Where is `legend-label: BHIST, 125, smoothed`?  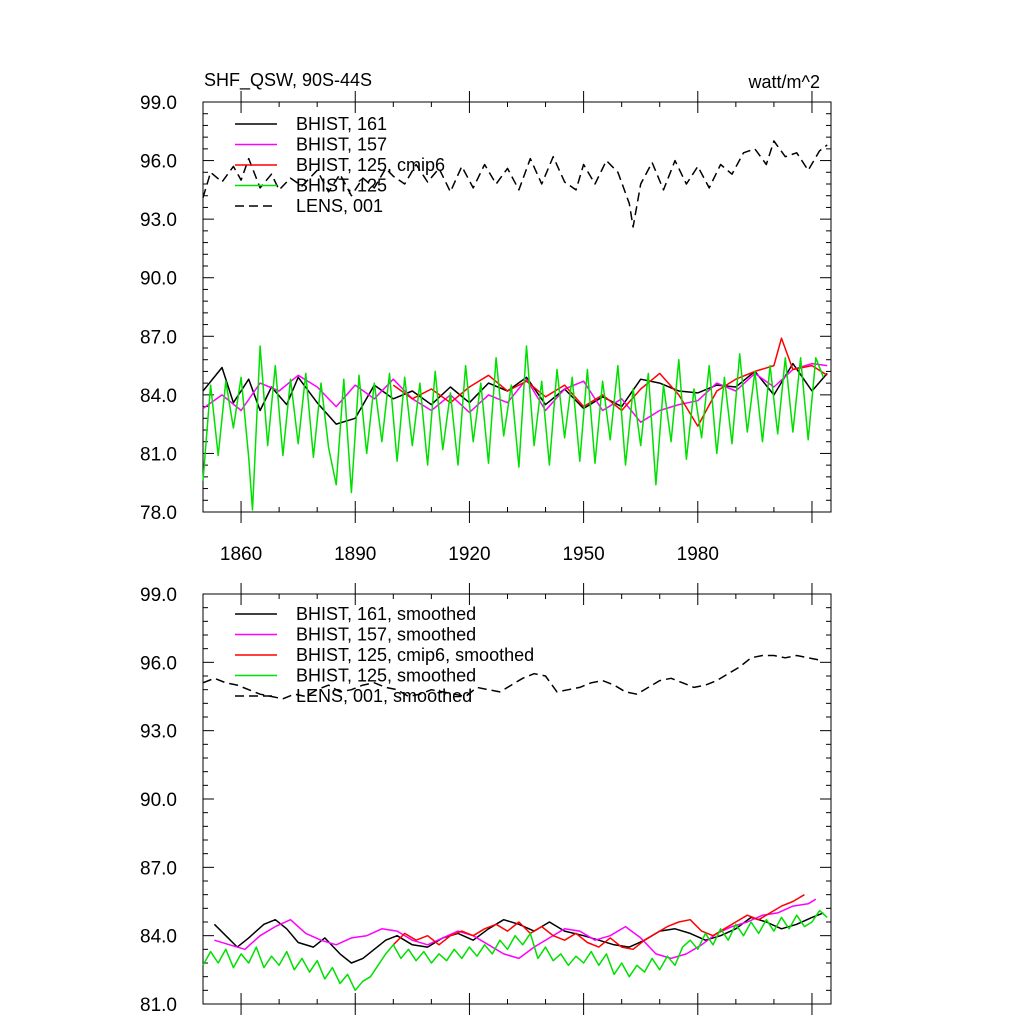 legend-label: BHIST, 125, smoothed is located at coordinates (386, 676).